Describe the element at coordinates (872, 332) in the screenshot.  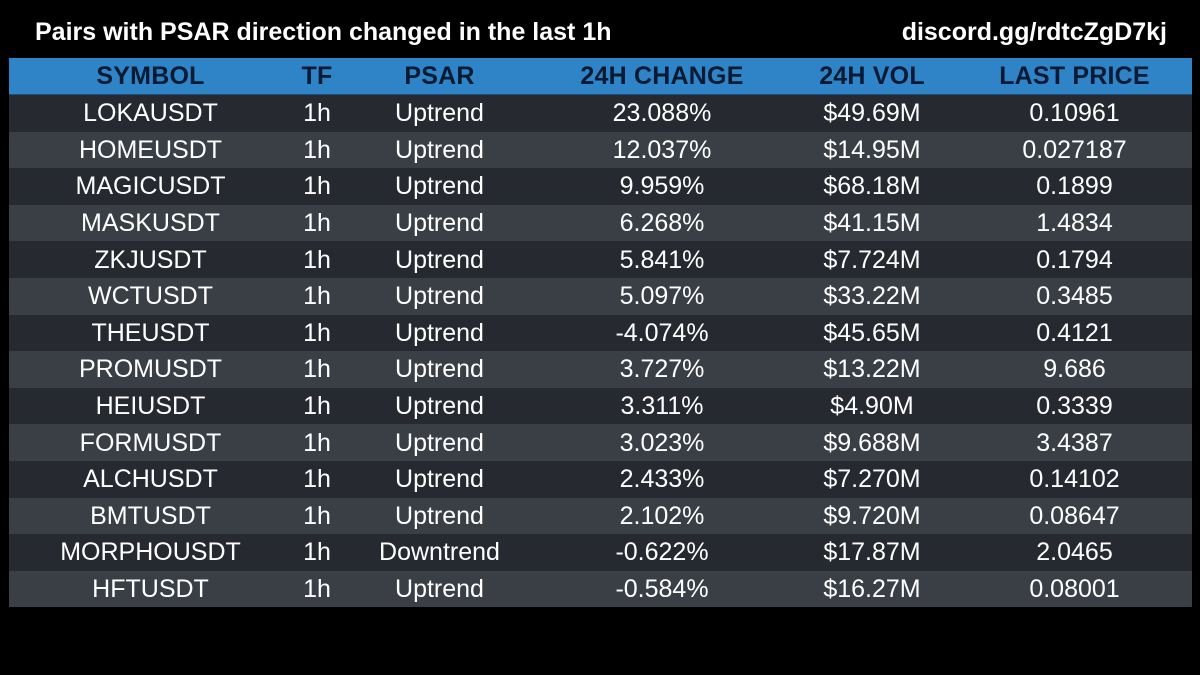
I see `volume-cell: $45.65M` at that location.